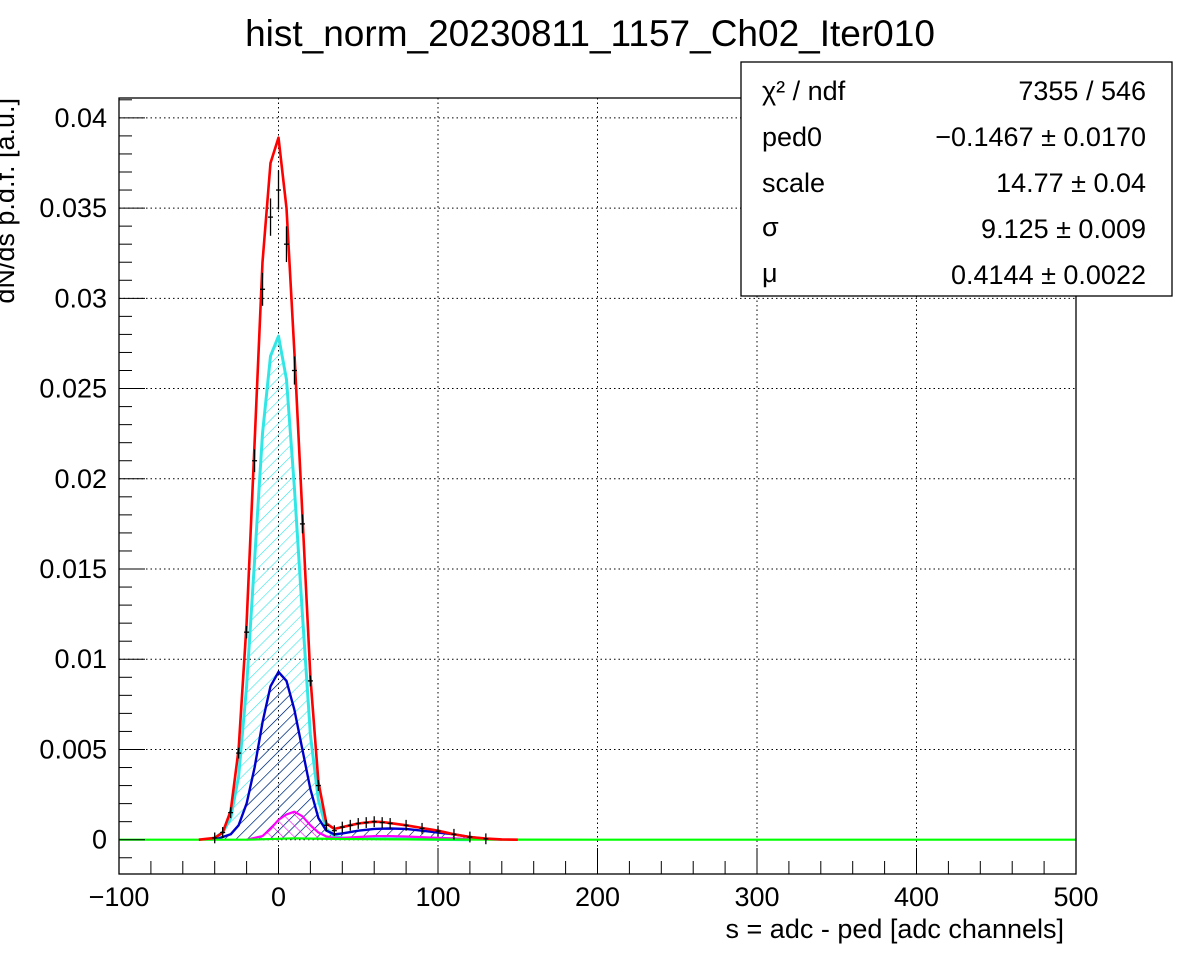 The image size is (1196, 972). I want to click on x-tick-label: −100, so click(119, 897).